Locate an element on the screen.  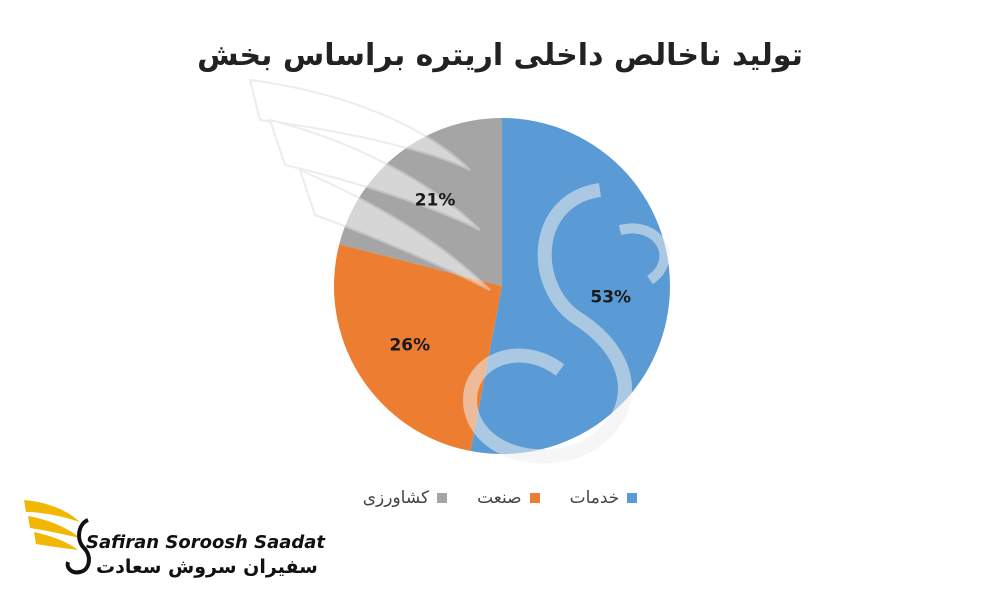
pie-slice-industry is located at coordinates (417, 348).